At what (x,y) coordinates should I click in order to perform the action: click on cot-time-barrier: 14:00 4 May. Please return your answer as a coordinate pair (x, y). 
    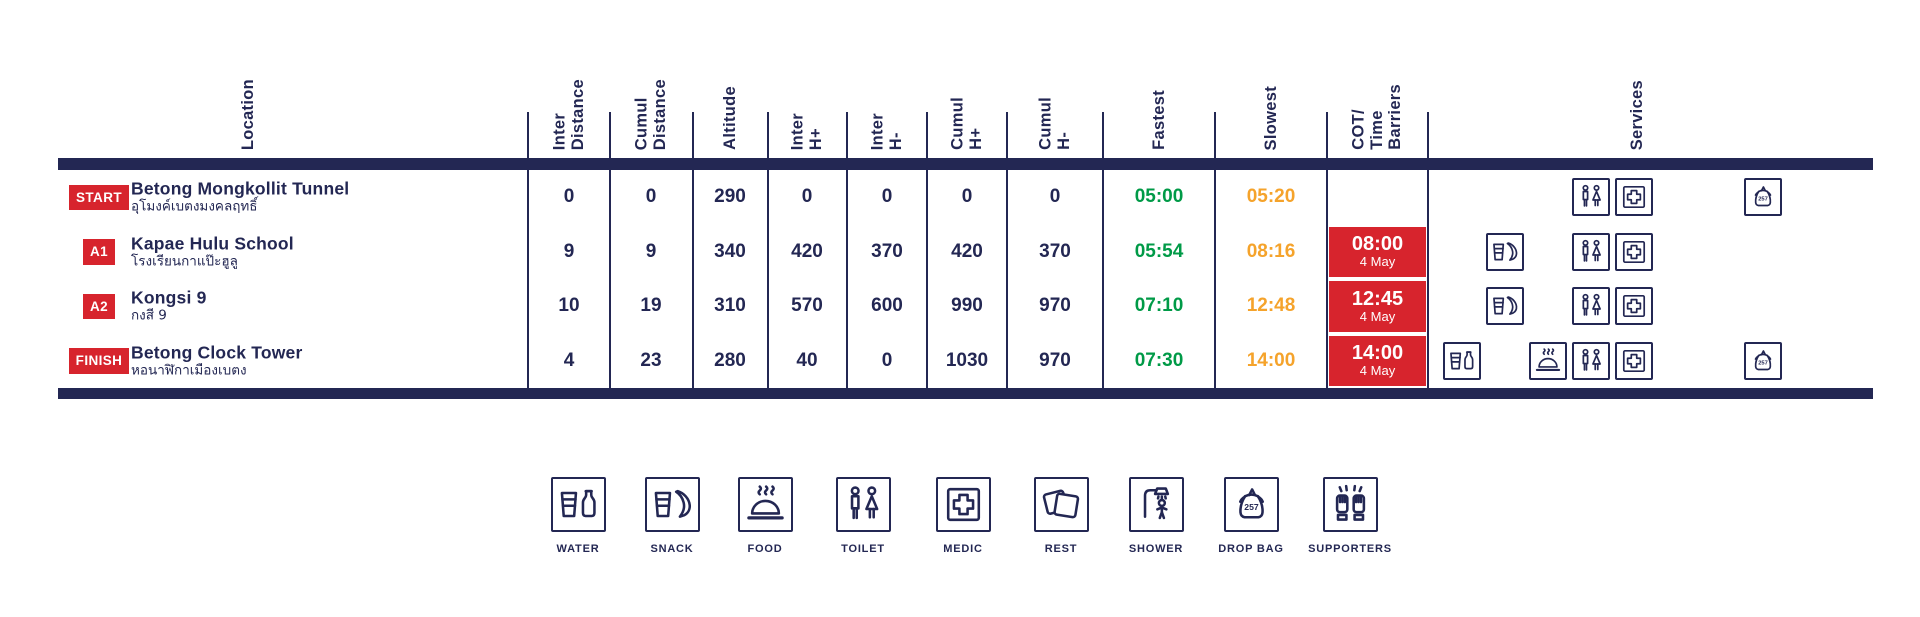
    Looking at the image, I should click on (1377, 360).